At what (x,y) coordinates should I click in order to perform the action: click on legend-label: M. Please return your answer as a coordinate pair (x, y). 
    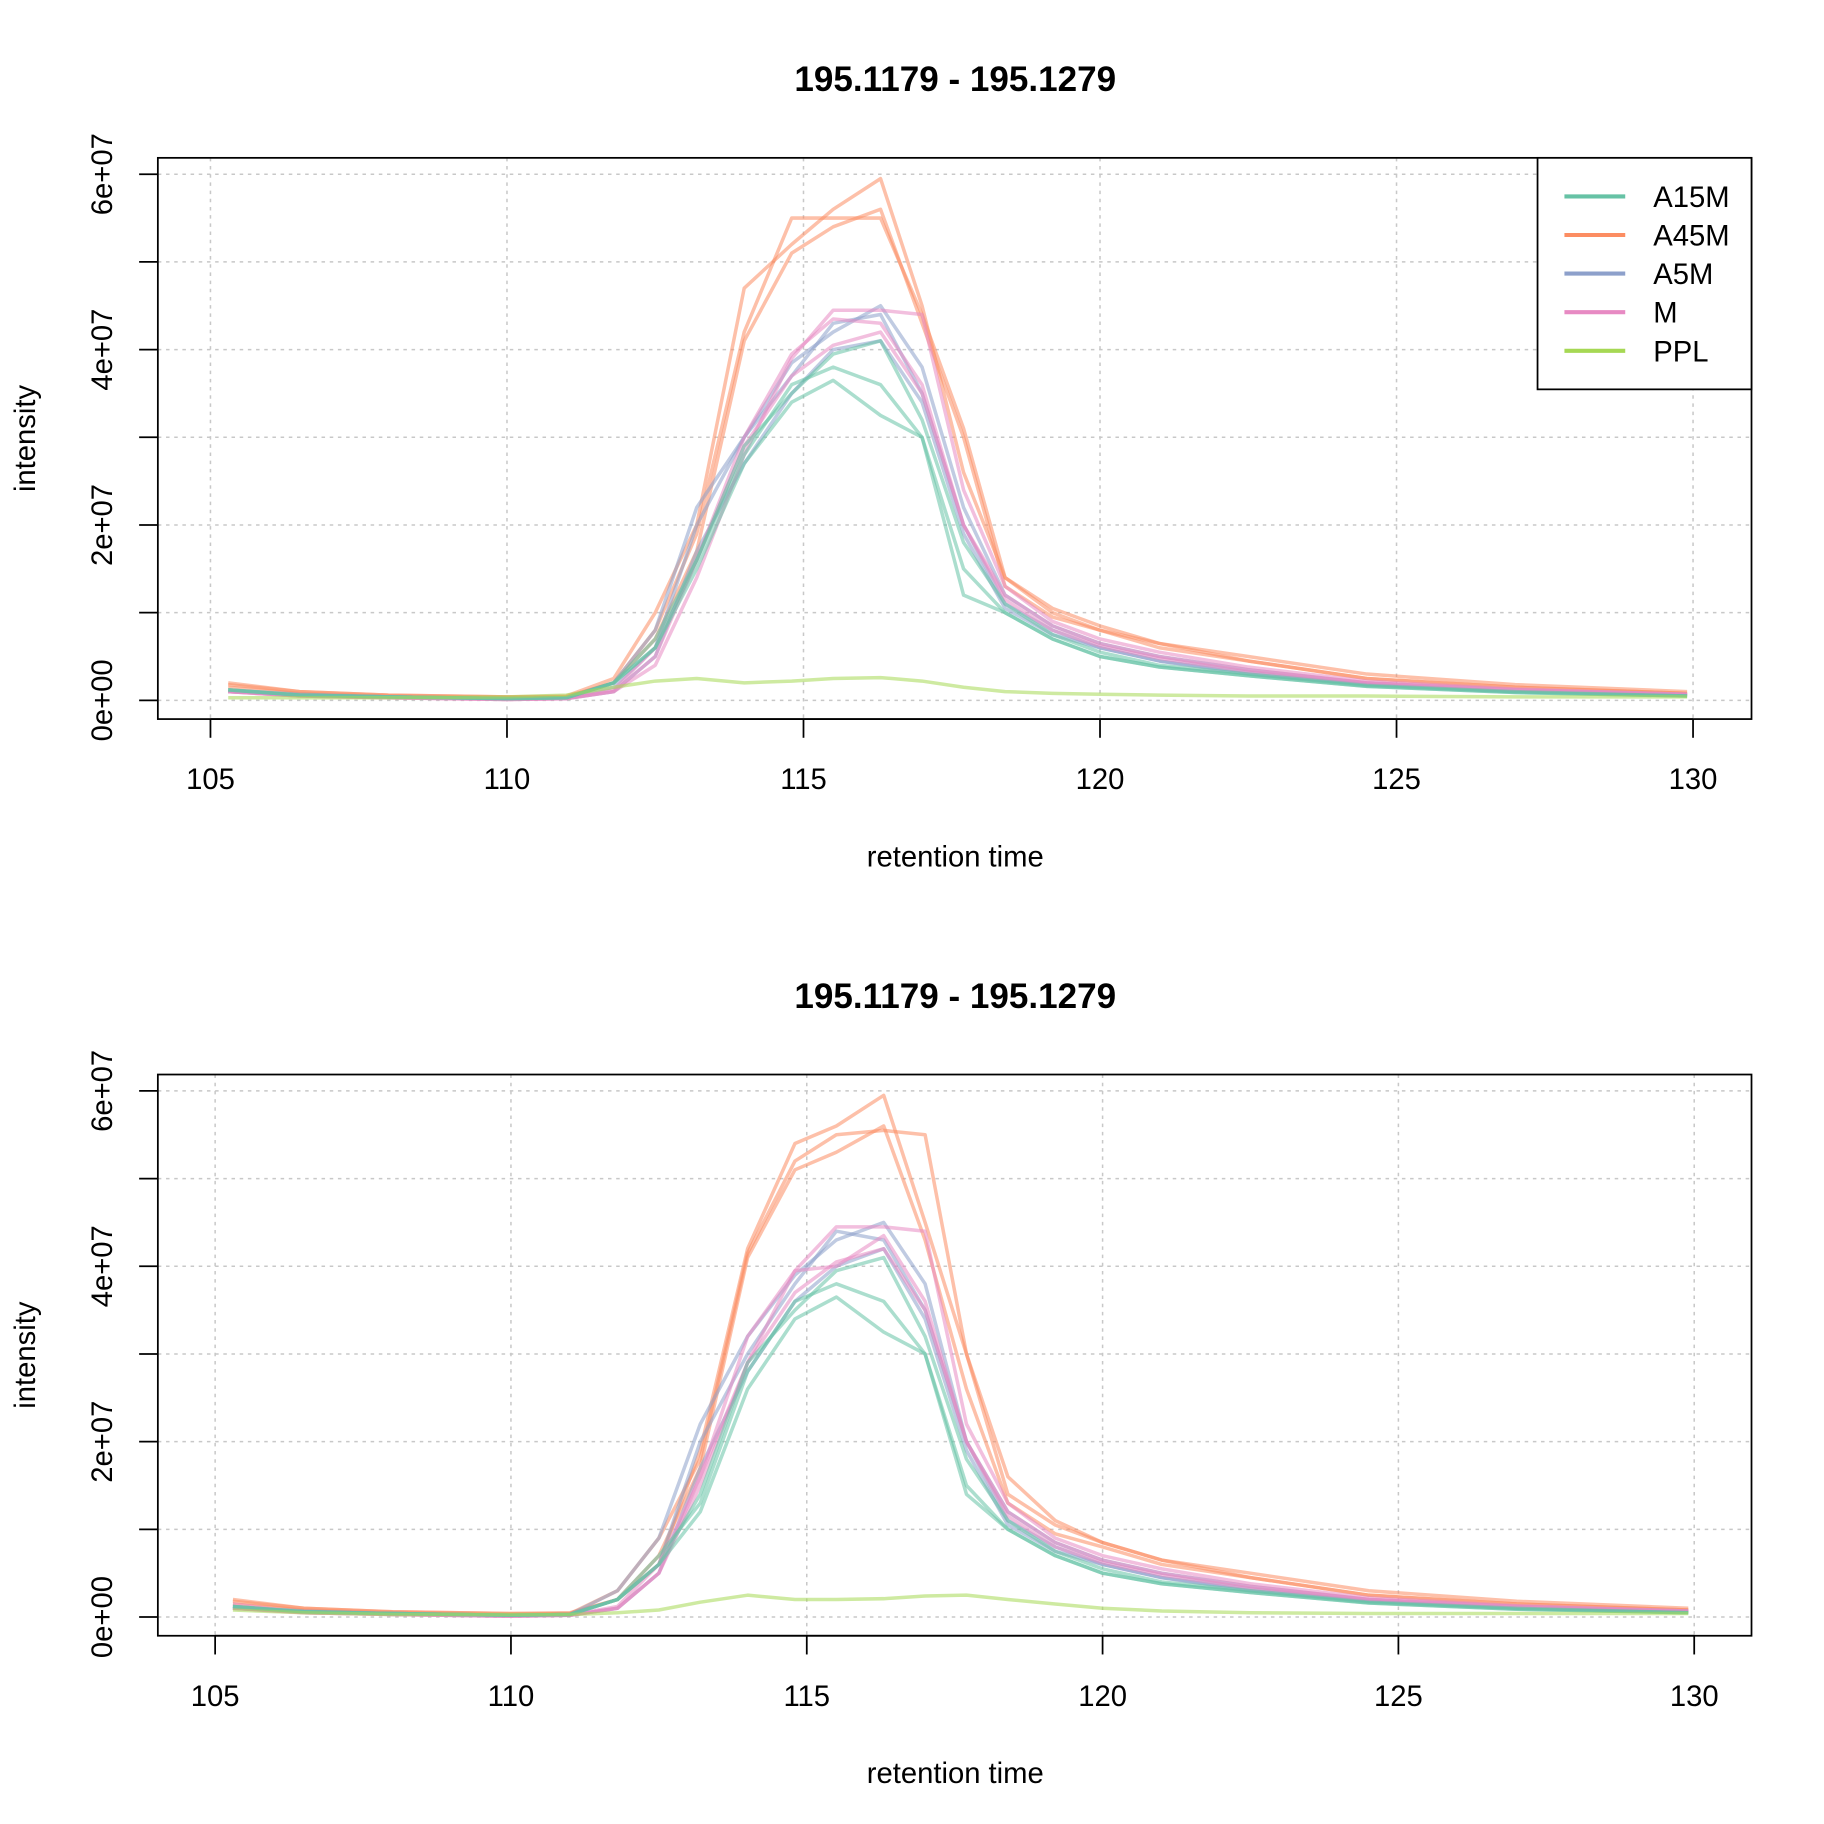
    Looking at the image, I should click on (1665, 314).